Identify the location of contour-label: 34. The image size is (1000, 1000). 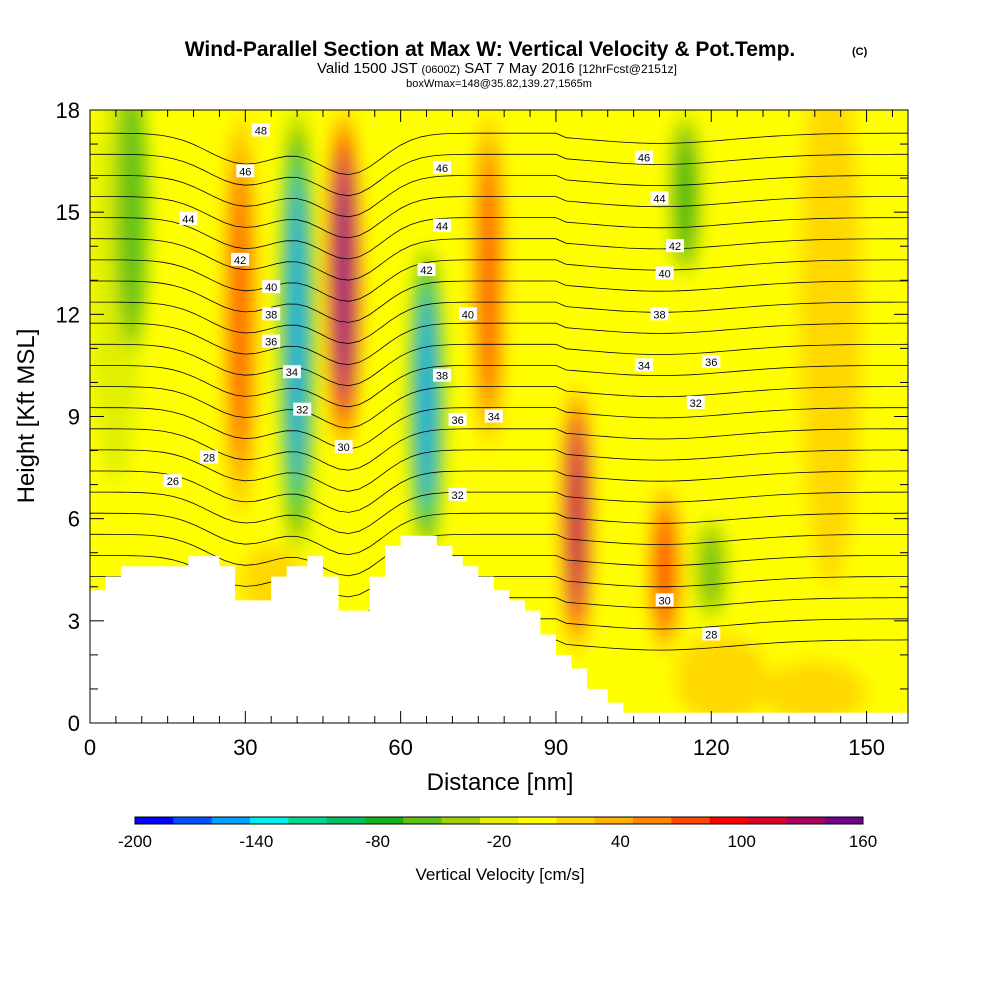
(643, 365).